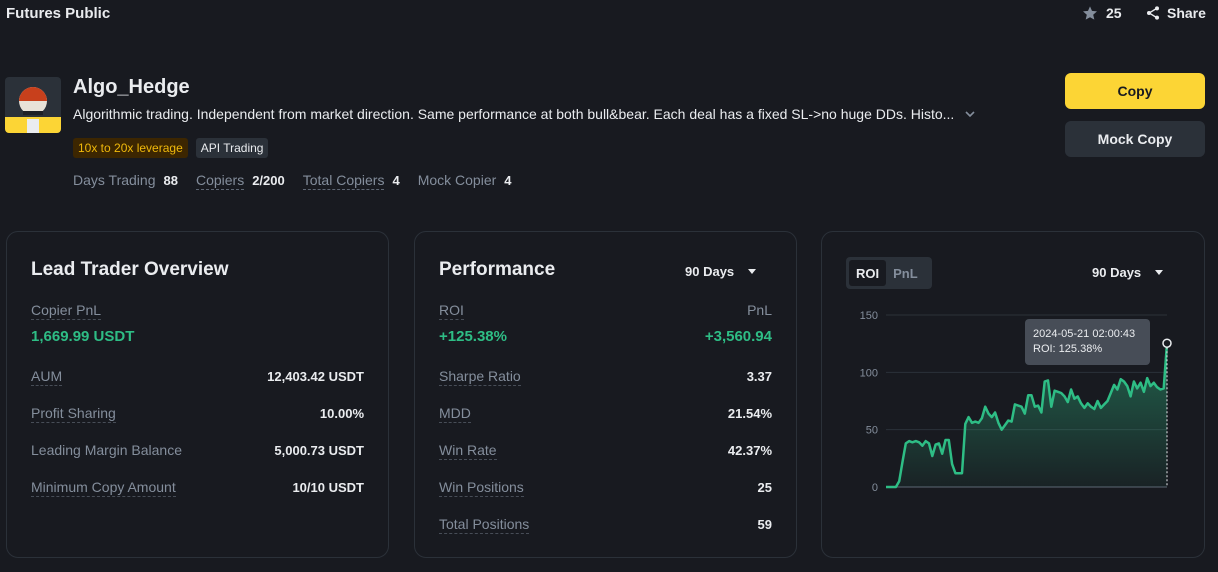 The width and height of the screenshot is (1218, 572). What do you see at coordinates (47, 377) in the screenshot?
I see `row-label: AUM` at bounding box center [47, 377].